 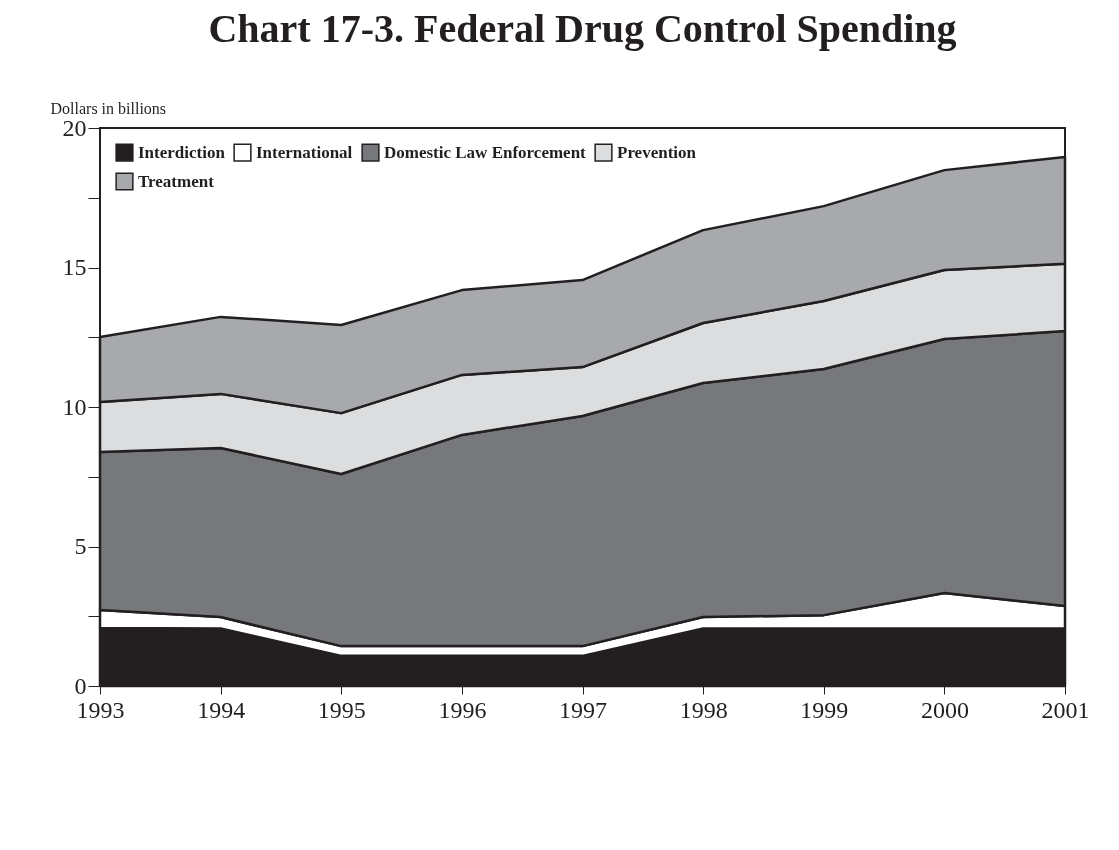 I want to click on x-tick-label: 2000, so click(x=944, y=709).